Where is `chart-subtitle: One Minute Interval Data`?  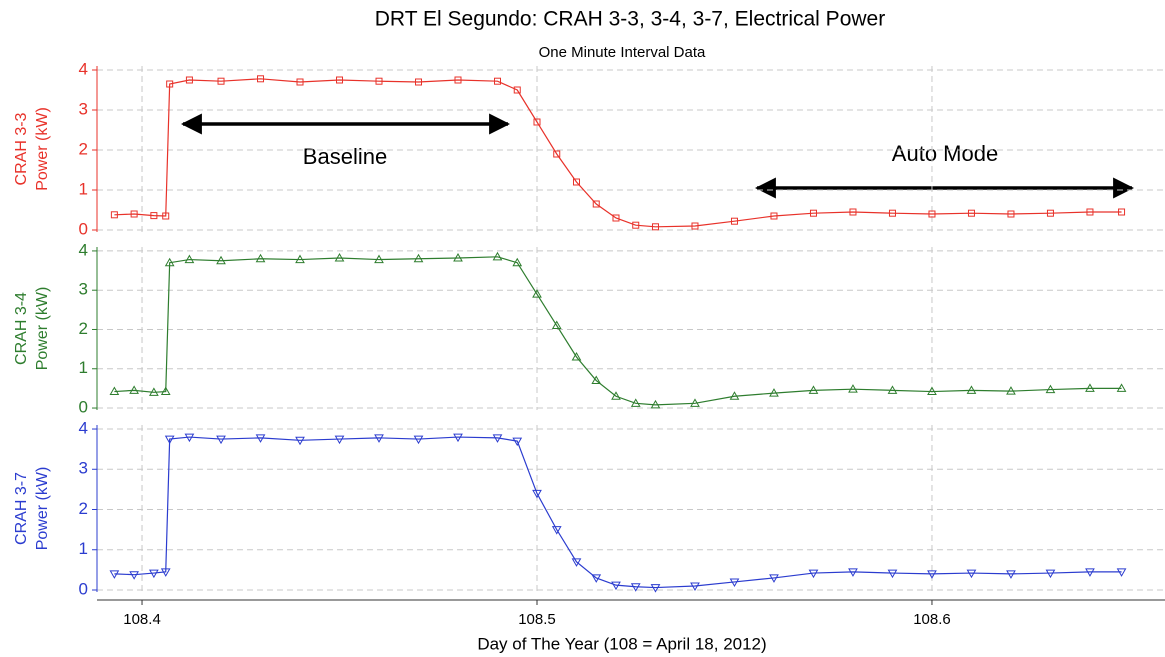 chart-subtitle: One Minute Interval Data is located at coordinates (622, 52).